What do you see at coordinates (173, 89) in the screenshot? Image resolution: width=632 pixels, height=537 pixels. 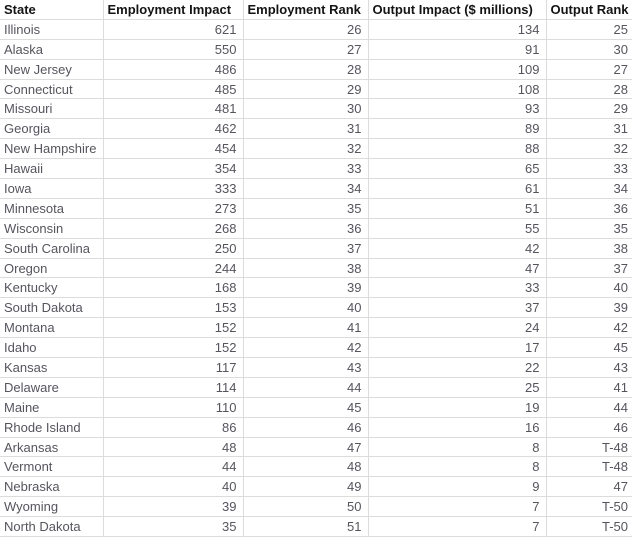 I see `value-cell: 485` at bounding box center [173, 89].